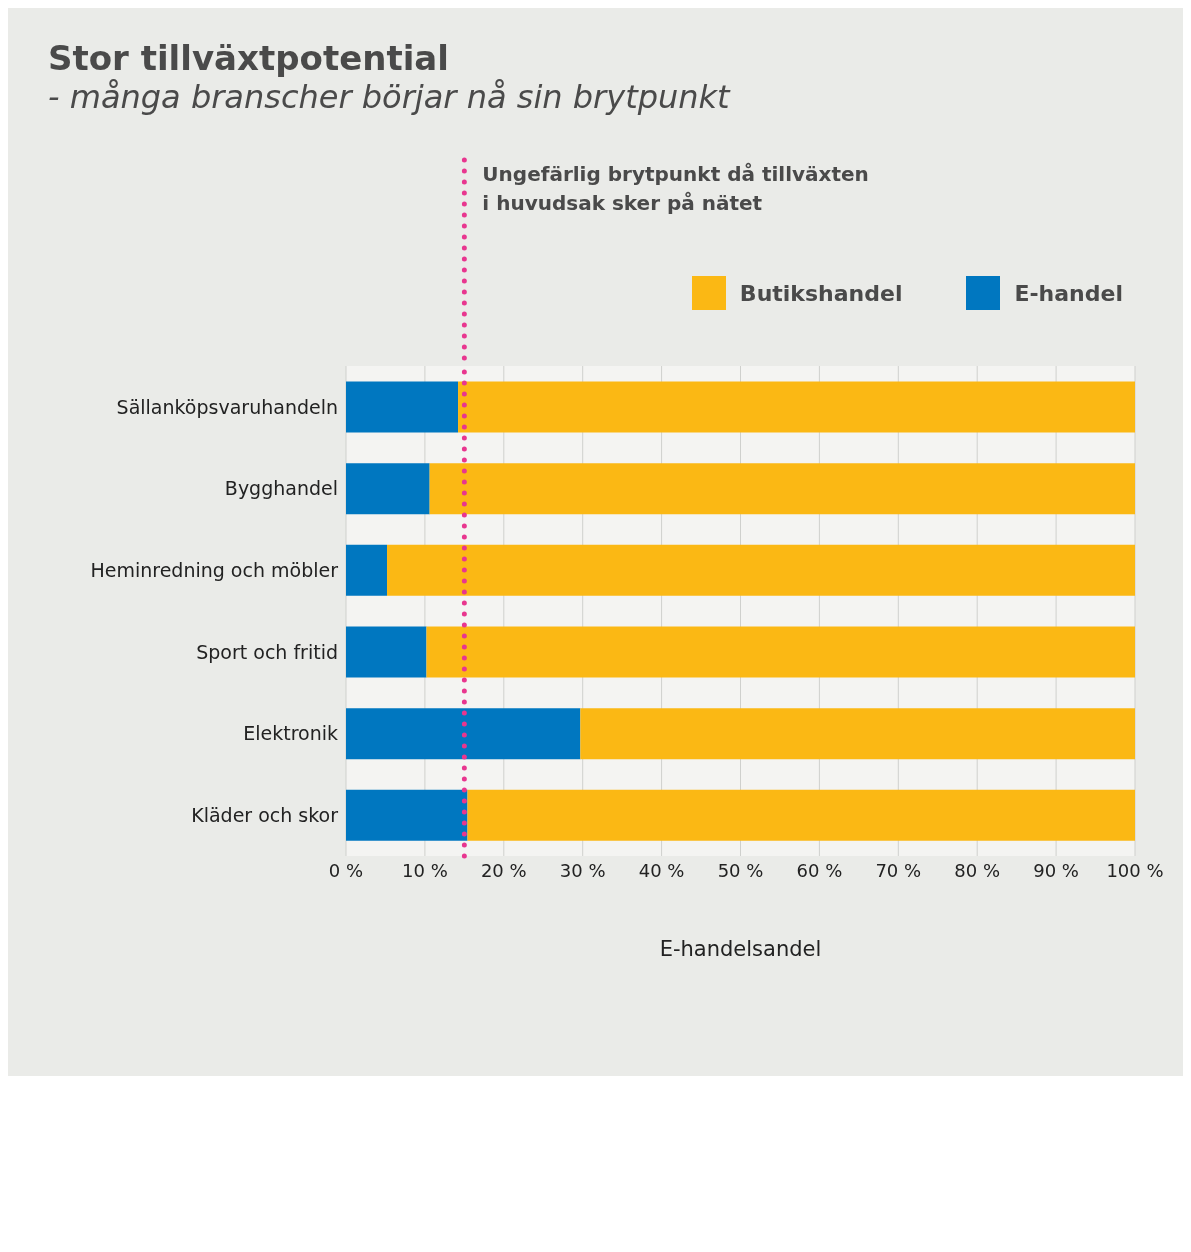  What do you see at coordinates (425, 870) in the screenshot?
I see `x-tick-label: 10 %` at bounding box center [425, 870].